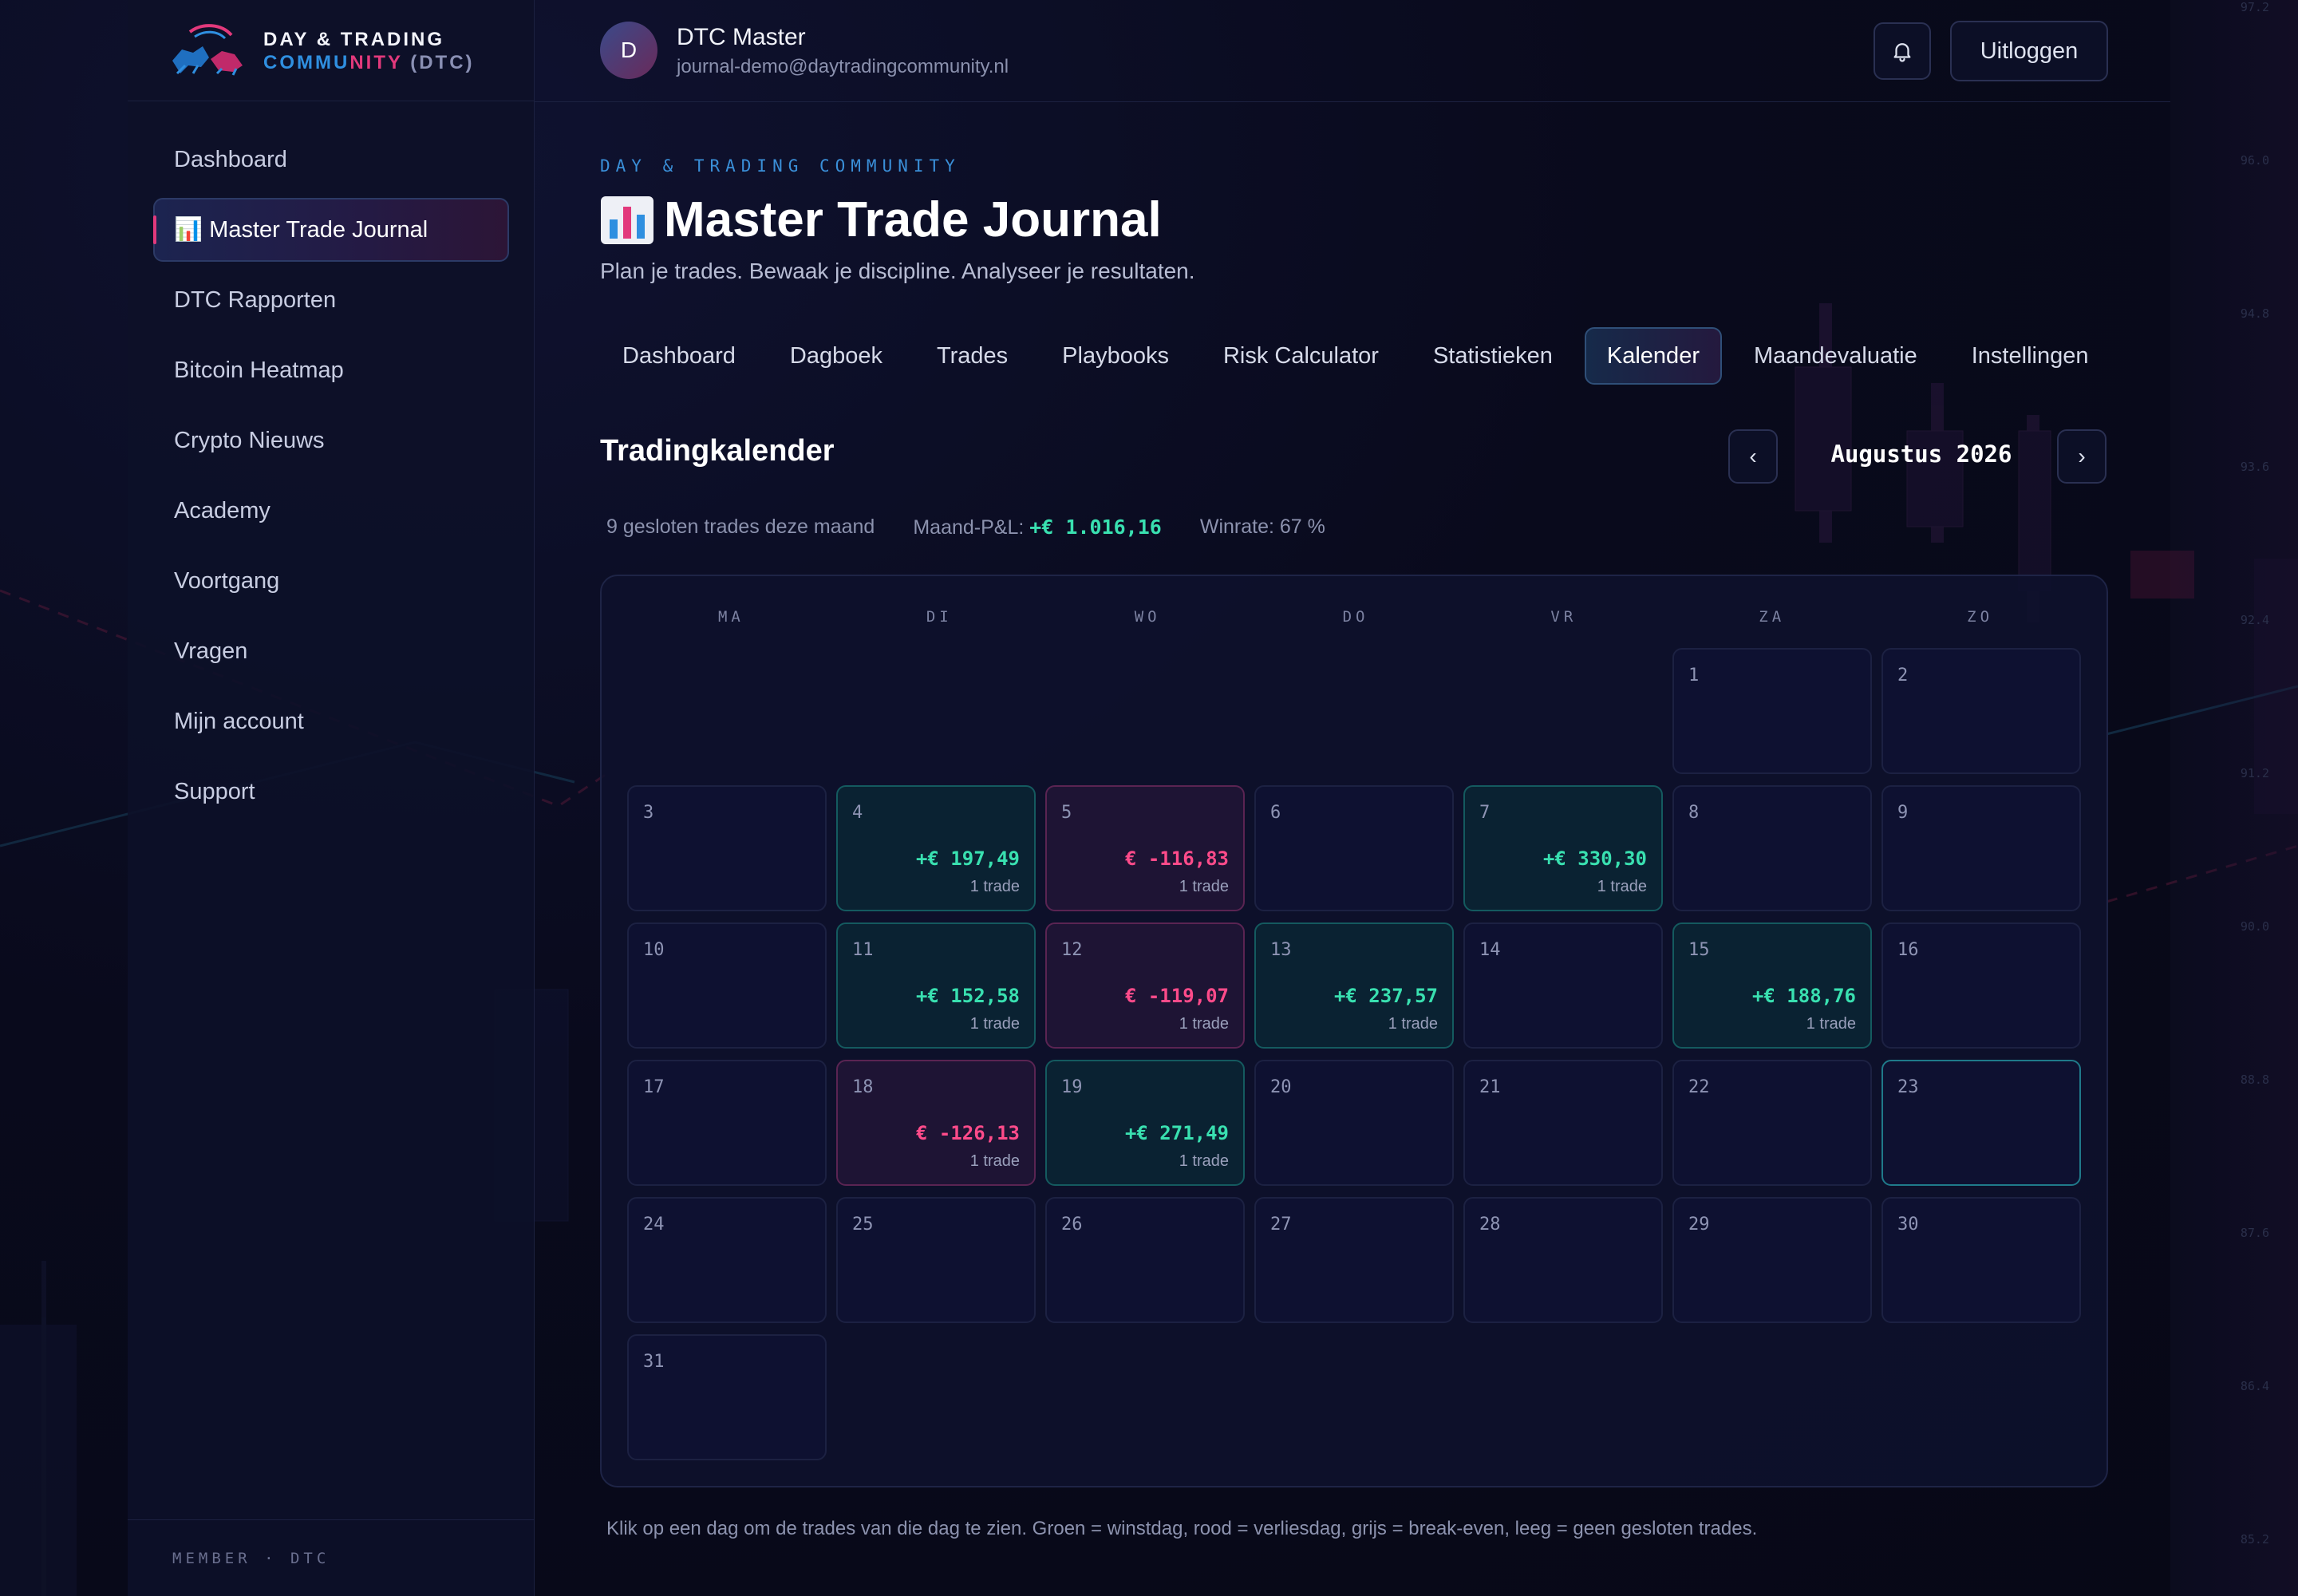  I want to click on tab-item: Dashboard, so click(679, 356).